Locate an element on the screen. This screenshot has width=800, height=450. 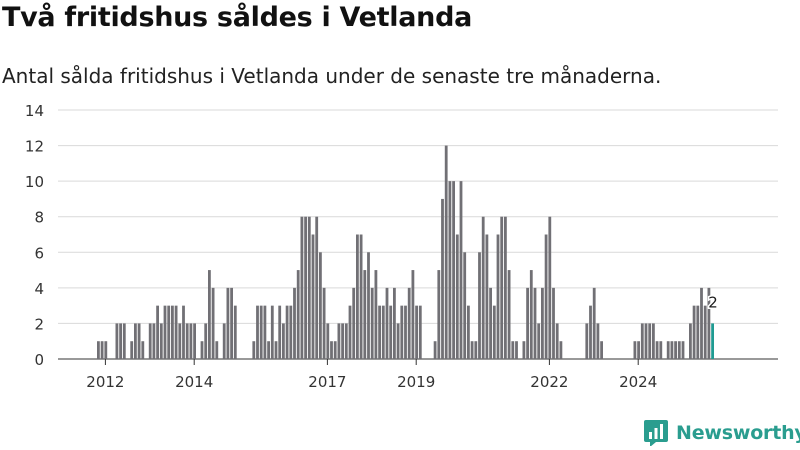
newsworthy-logo: Newsworthy is located at coordinates (722, 433).